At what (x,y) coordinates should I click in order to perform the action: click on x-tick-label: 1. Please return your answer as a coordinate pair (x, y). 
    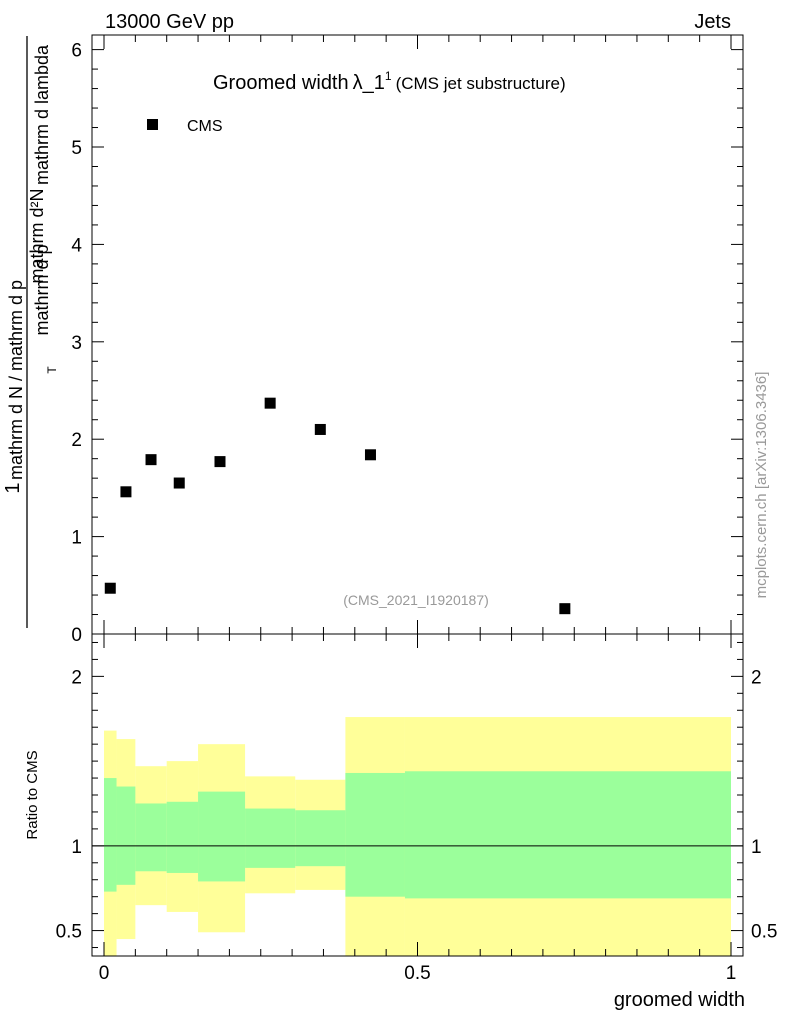
    Looking at the image, I should click on (731, 973).